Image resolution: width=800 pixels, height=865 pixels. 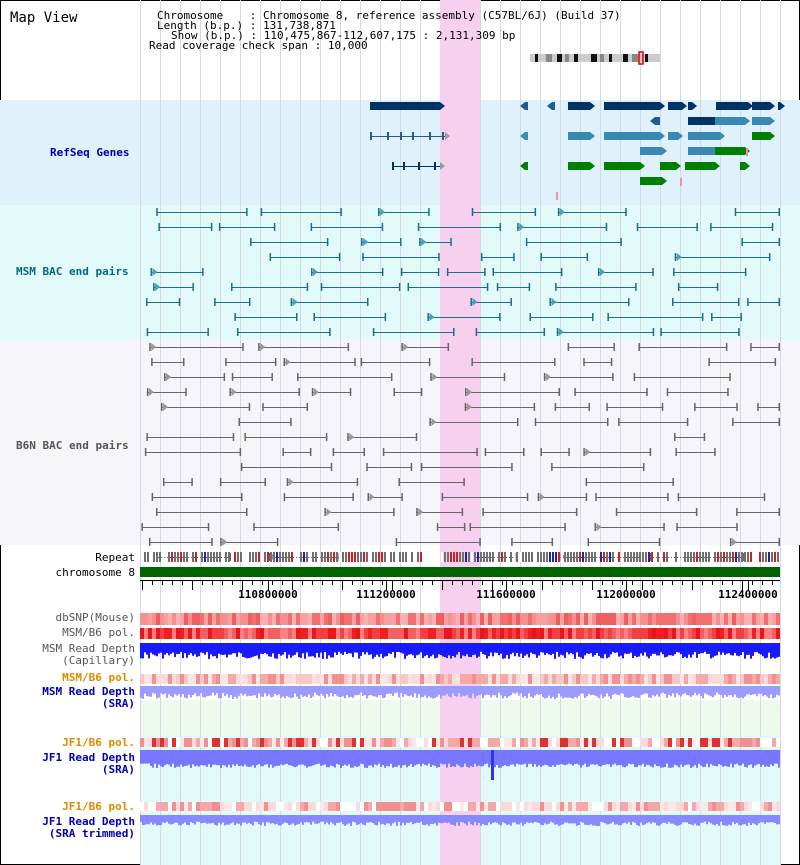 I want to click on refseq-genes-label: RefSeq Genes, so click(x=90, y=152).